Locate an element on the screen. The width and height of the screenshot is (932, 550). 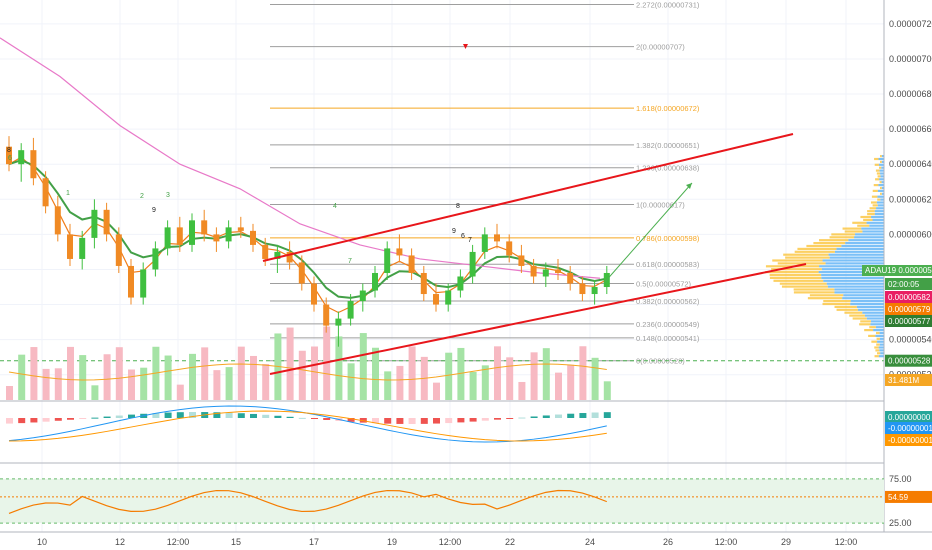
price-tick-label: 0.00000640 is located at coordinates (910, 164).